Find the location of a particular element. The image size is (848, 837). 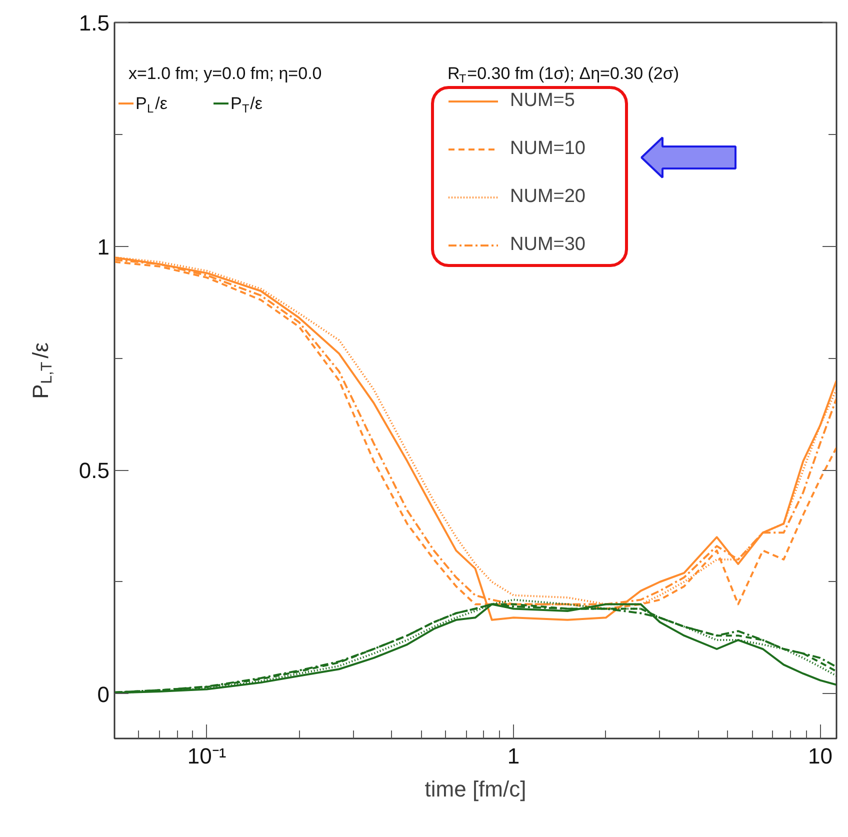

y-tick-label: 0 is located at coordinates (103, 694).